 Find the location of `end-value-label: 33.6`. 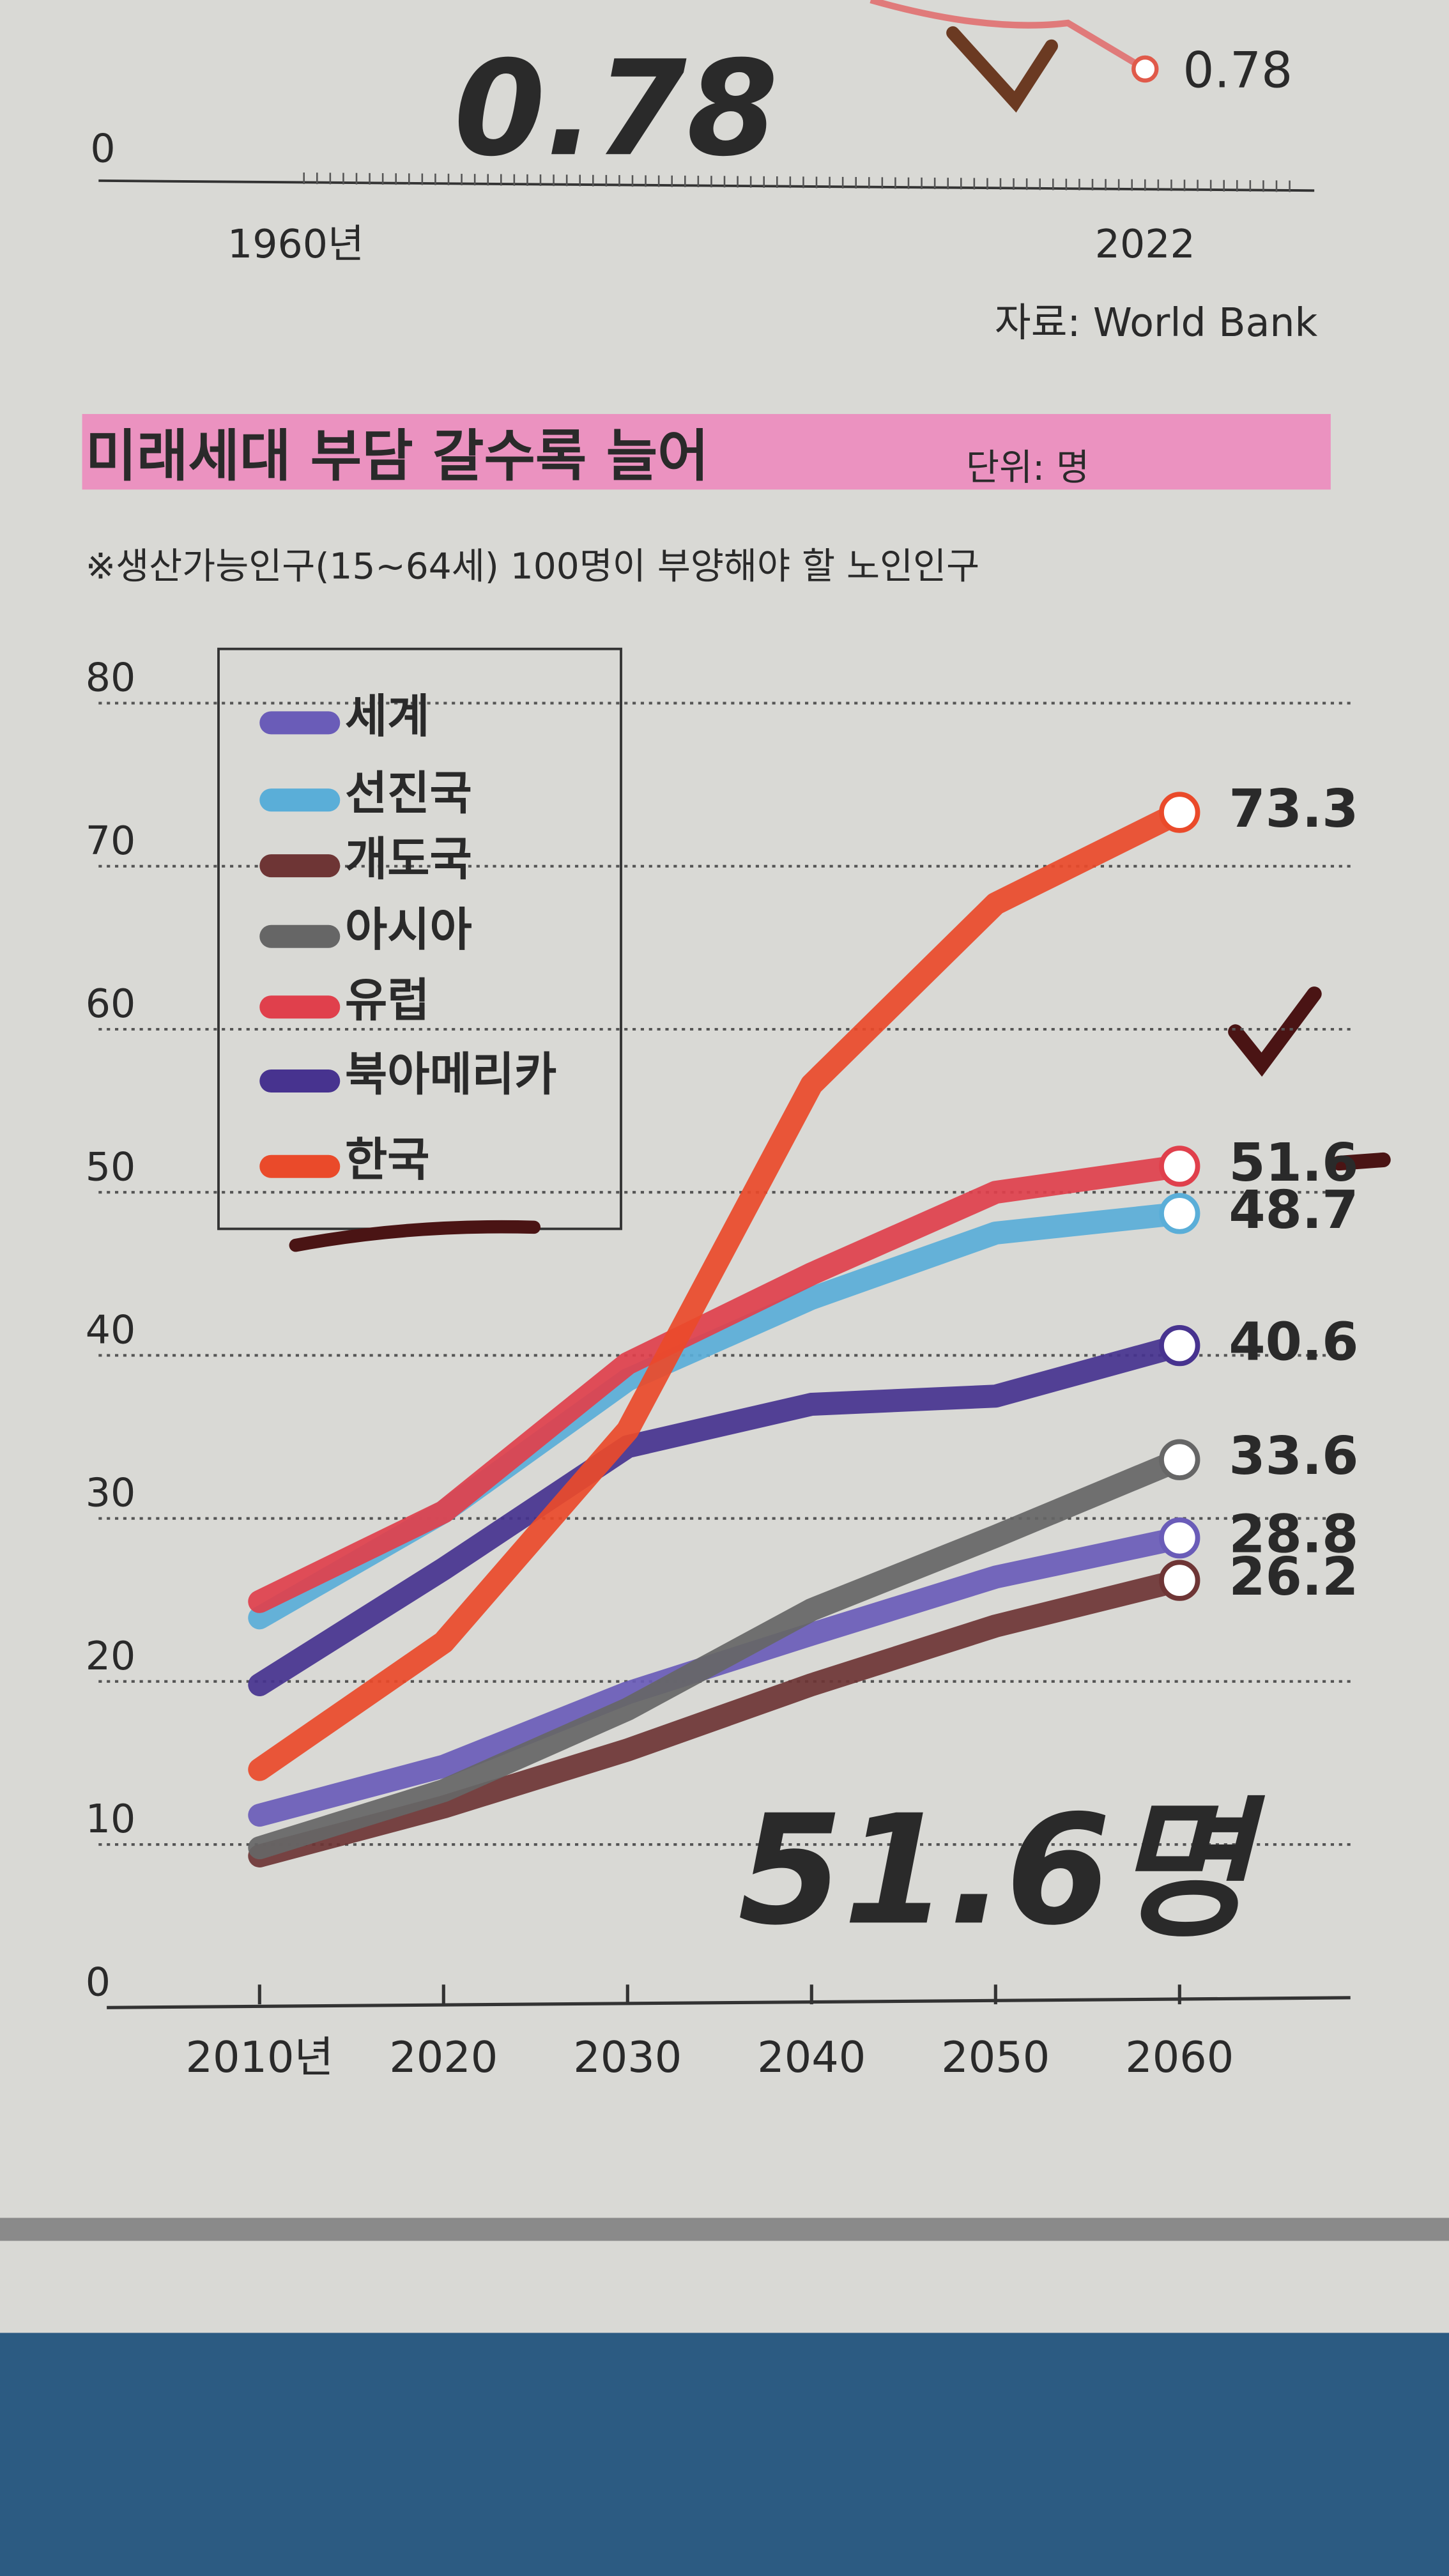

end-value-label: 33.6 is located at coordinates (1293, 1456).